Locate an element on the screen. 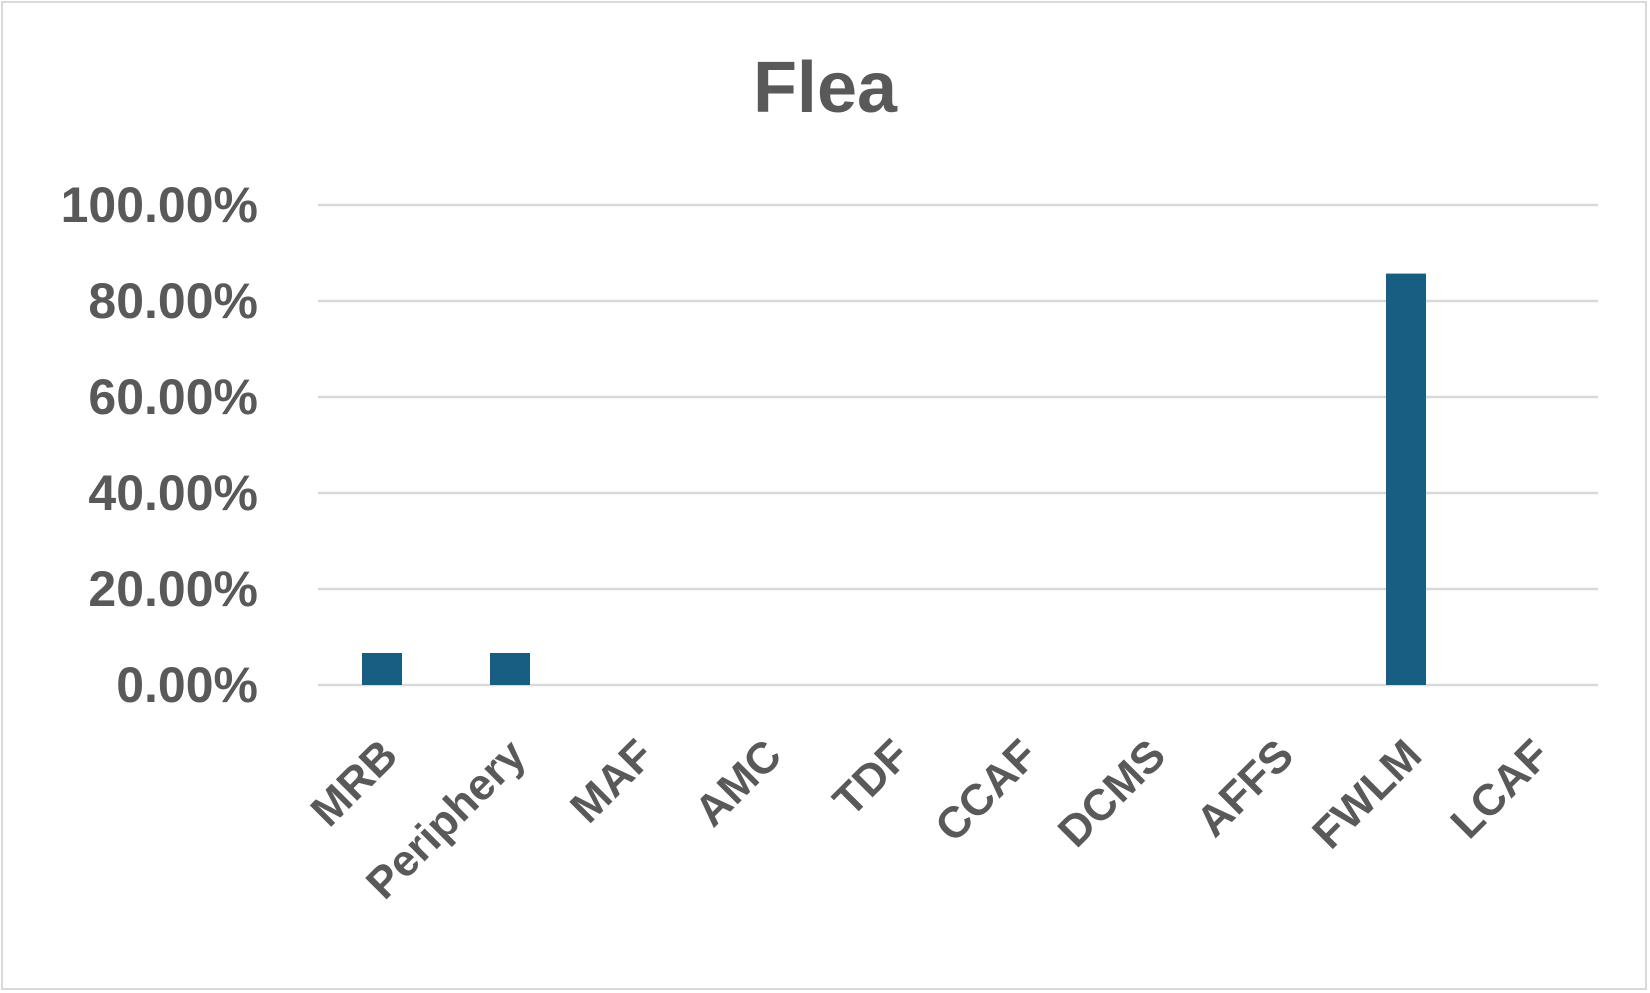 The image size is (1650, 993). y-axis-ticks: 0.00% 20.00% 40.00% 60.00% 80.00% 100.00% is located at coordinates (159, 445).